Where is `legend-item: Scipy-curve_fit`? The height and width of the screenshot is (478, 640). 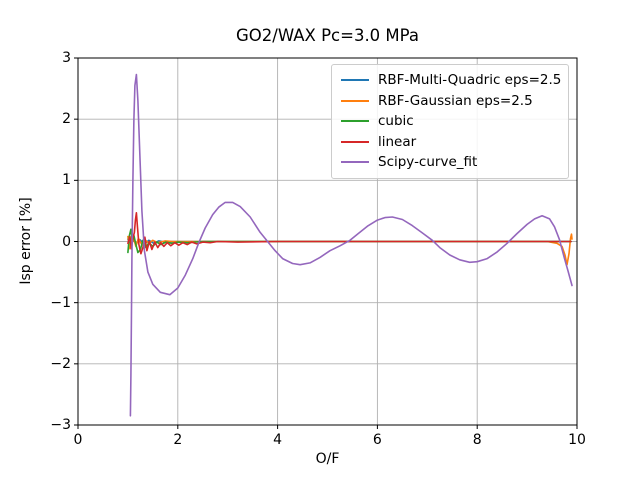 legend-item: Scipy-curve_fit is located at coordinates (450, 162).